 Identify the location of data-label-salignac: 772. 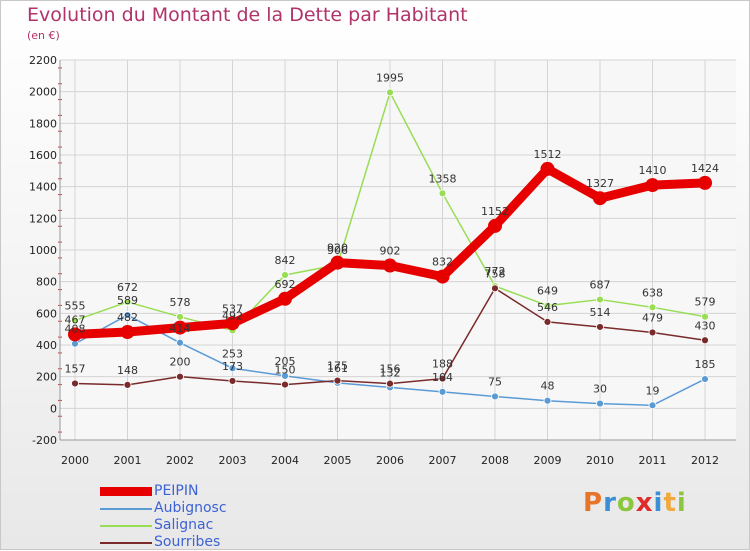
(495, 271).